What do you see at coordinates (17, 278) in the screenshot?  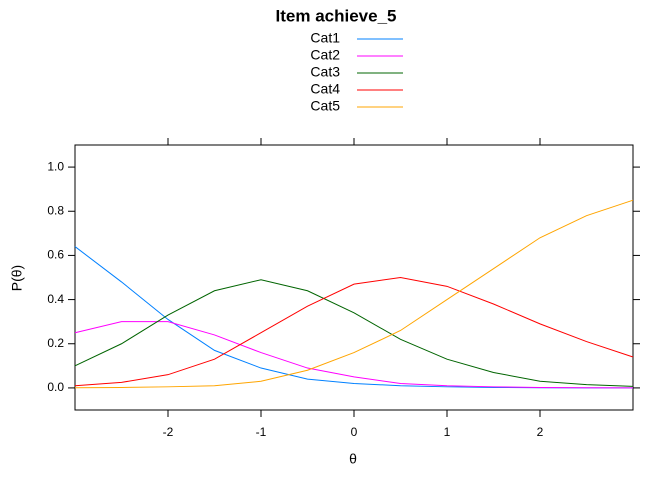 I see `y-axis-label: P(θ)` at bounding box center [17, 278].